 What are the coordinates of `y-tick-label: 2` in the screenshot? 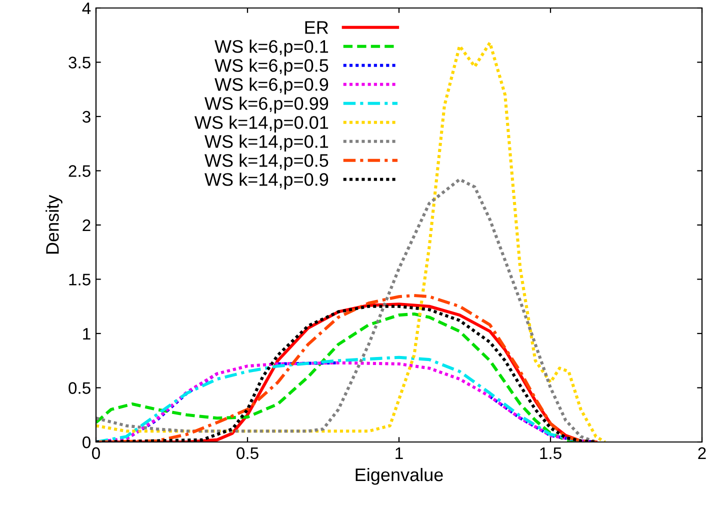 It's located at (86, 225).